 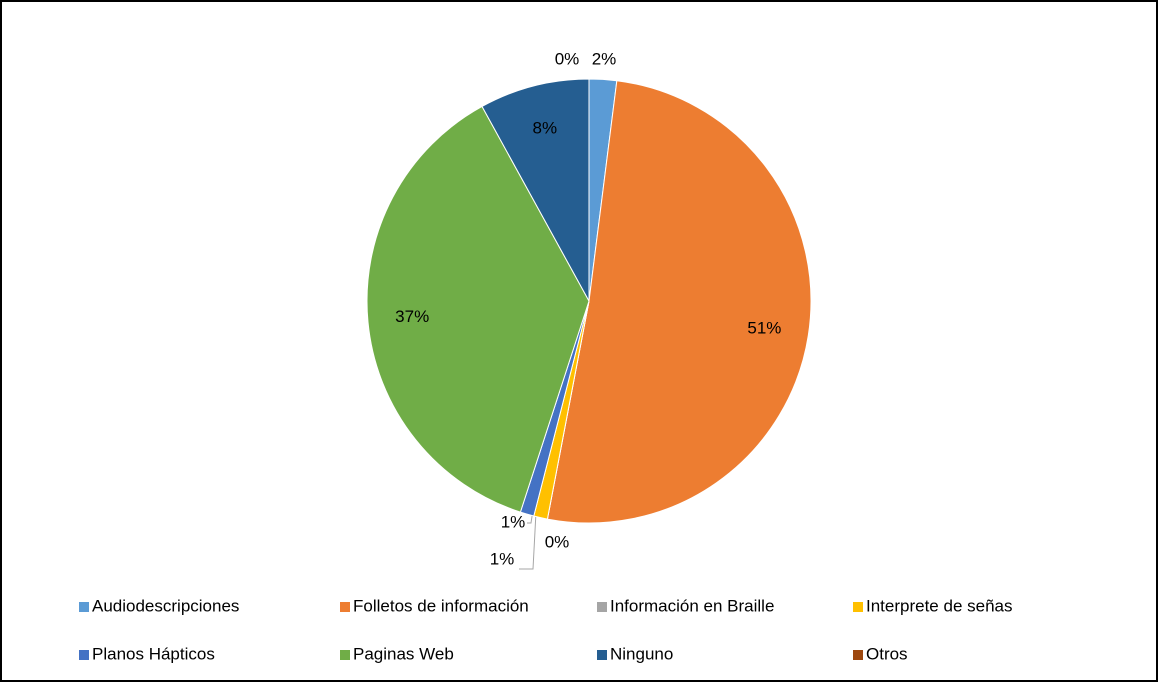 I want to click on data-label: 37%, so click(x=412, y=316).